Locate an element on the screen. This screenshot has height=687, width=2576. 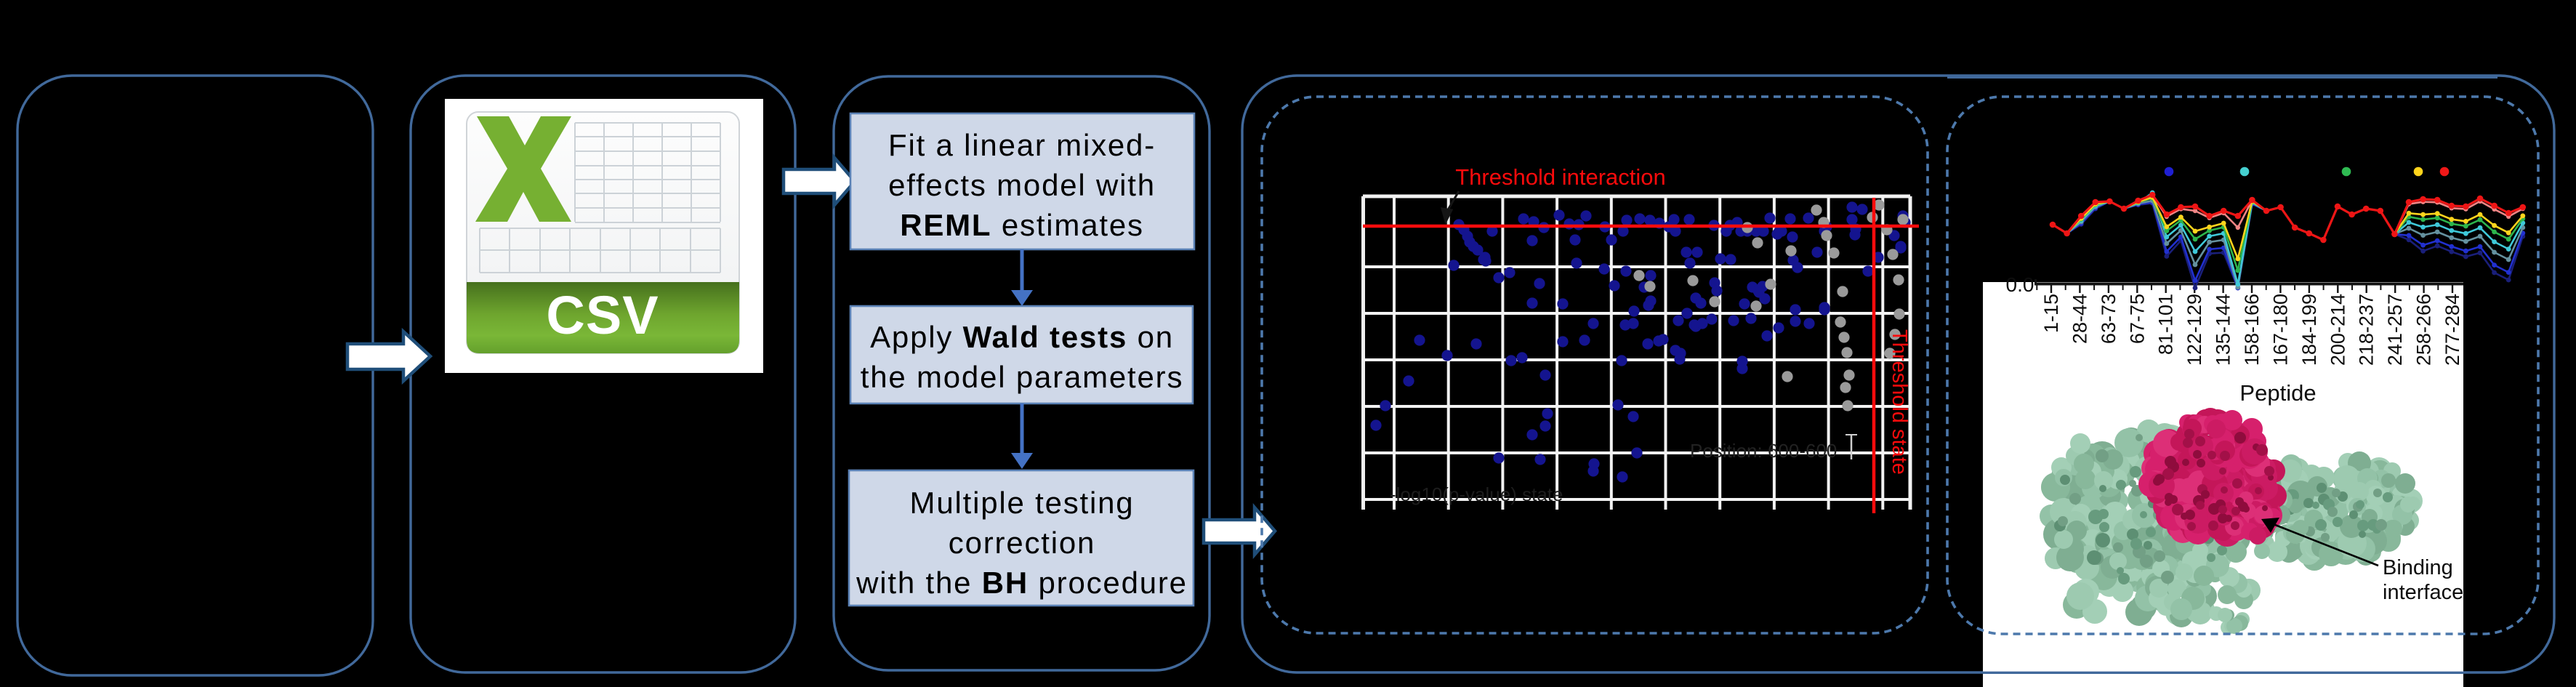
svg-text: 135-144 is located at coordinates (2223, 330).